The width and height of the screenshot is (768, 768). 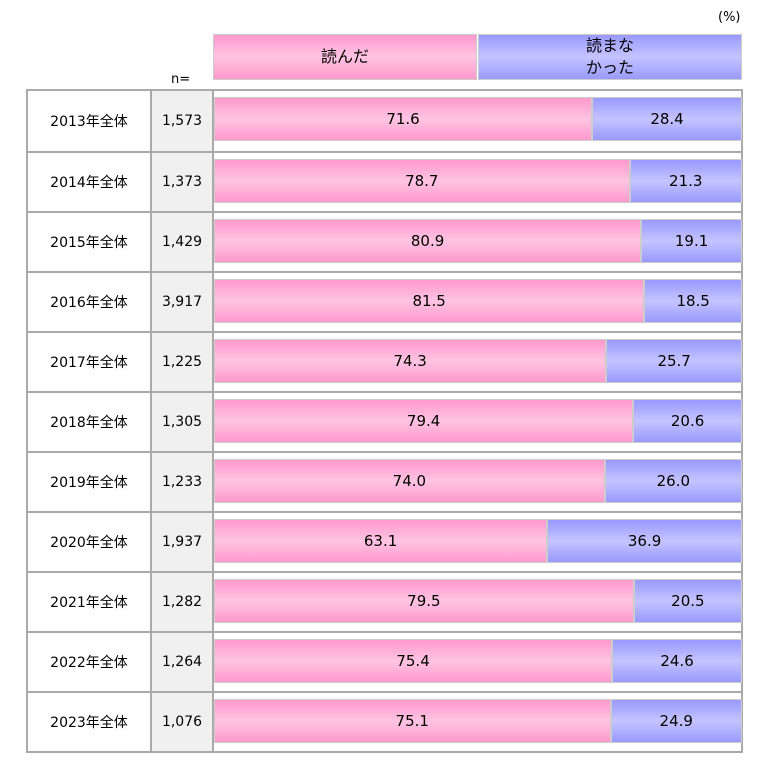 I want to click on bar-not-read: 25.7, so click(x=674, y=361).